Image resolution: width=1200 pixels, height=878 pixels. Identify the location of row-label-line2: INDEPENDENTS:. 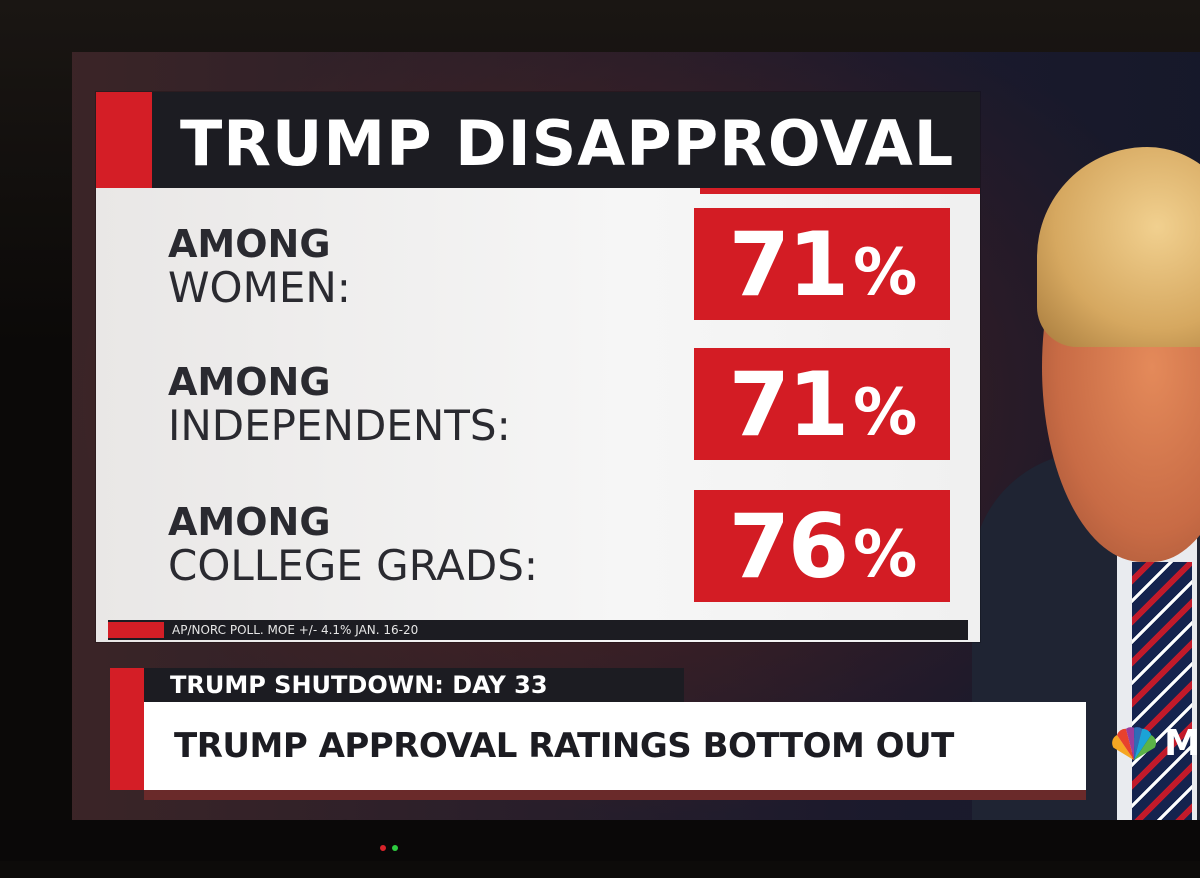
(339, 425).